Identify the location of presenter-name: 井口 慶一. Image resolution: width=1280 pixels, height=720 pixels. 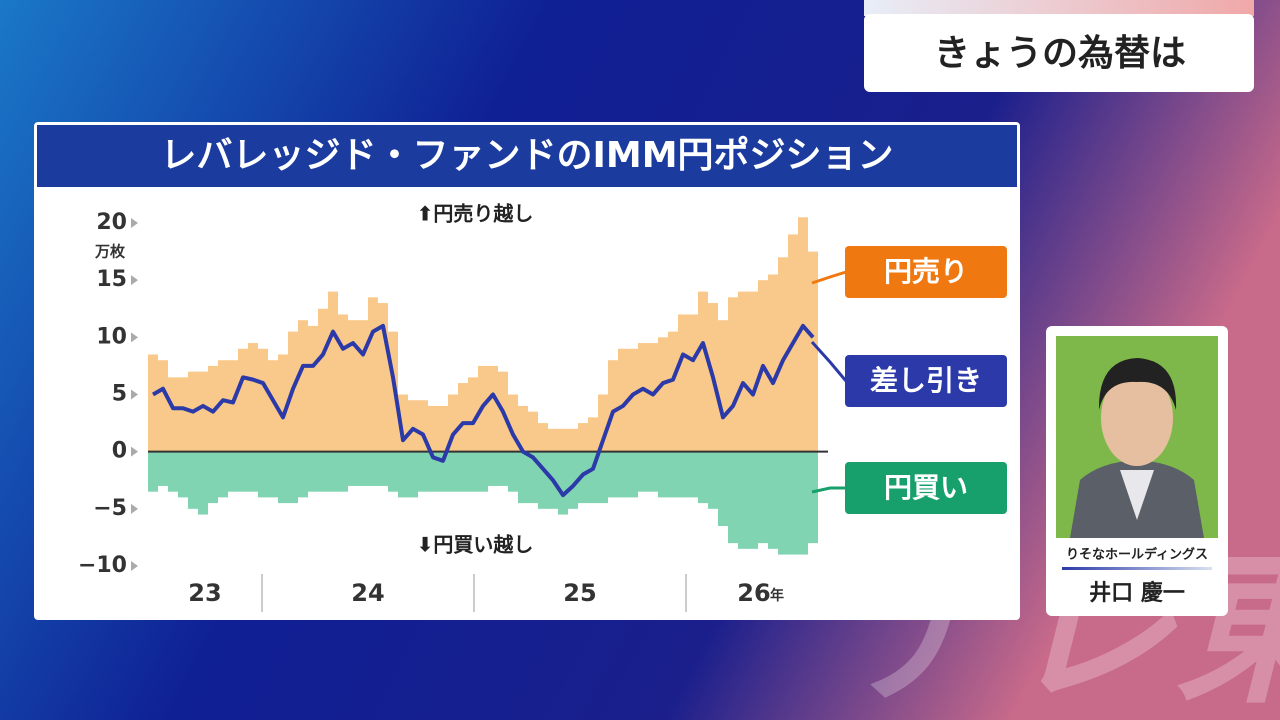
(1137, 593).